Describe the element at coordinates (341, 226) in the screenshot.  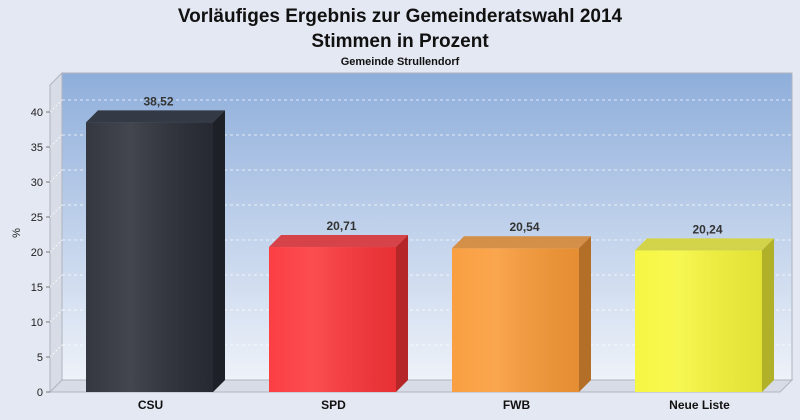
I see `data-label: 20,71` at that location.